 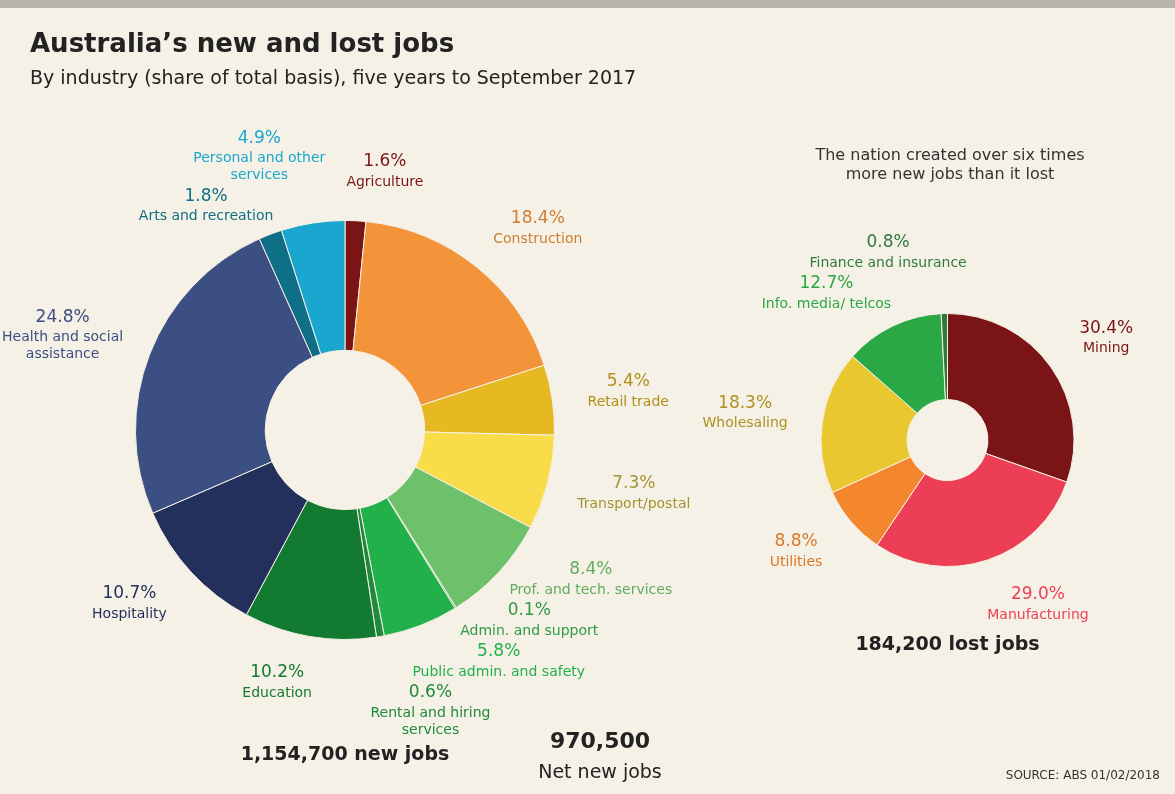 What do you see at coordinates (1106, 347) in the screenshot?
I see `slice-label: Mining` at bounding box center [1106, 347].